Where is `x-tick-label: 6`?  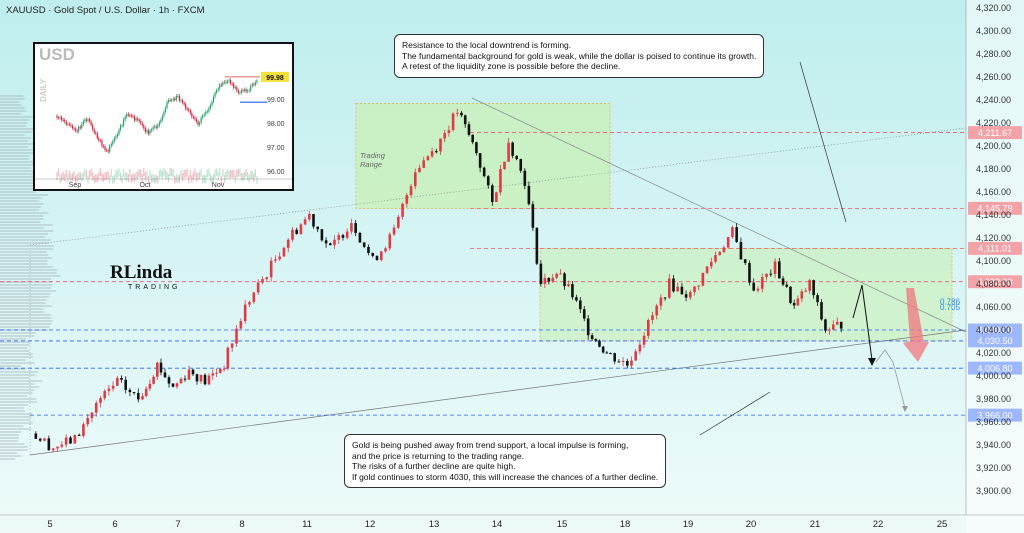
x-tick-label: 6 is located at coordinates (114, 524).